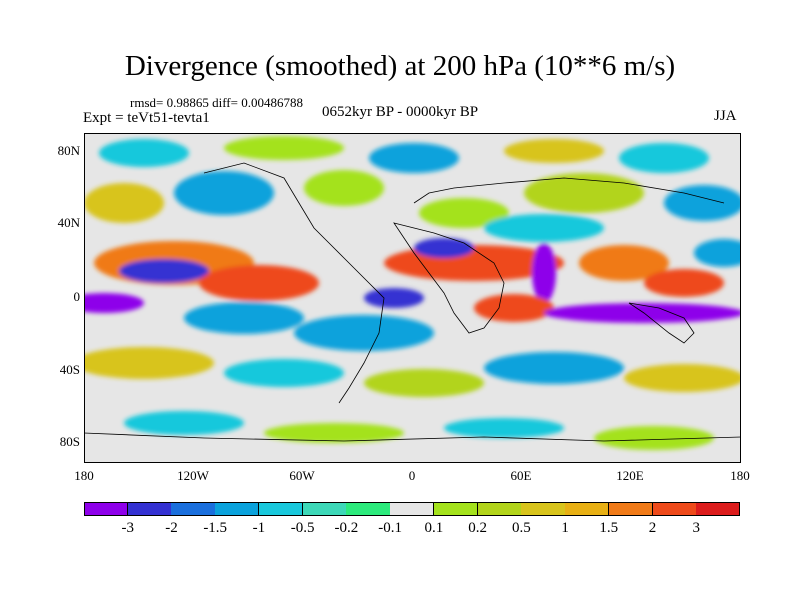  I want to click on season-label: JJA, so click(725, 116).